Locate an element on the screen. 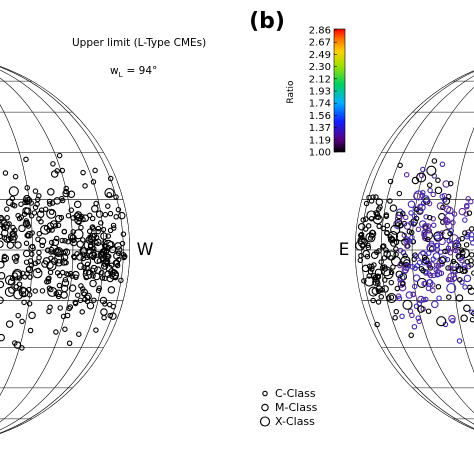 The height and width of the screenshot is (474, 474). colorbar-tick-label: 1.19 is located at coordinates (320, 140).